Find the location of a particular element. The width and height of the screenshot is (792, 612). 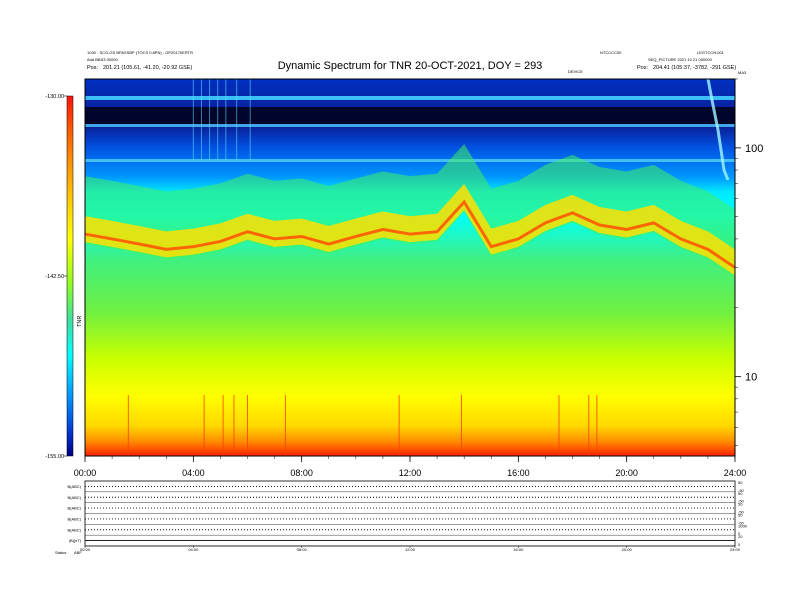

lower-time-tick-label: 20:00 is located at coordinates (627, 549).